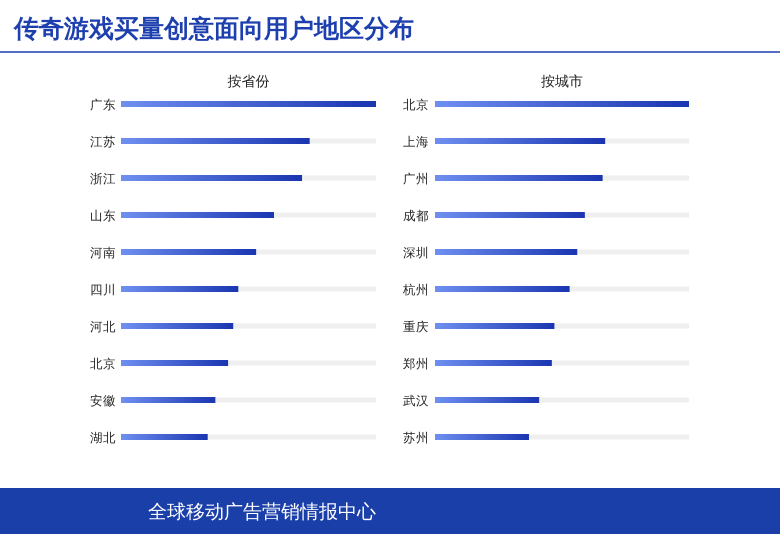 The height and width of the screenshot is (534, 780). I want to click on y-tick-label: 成都, so click(416, 215).